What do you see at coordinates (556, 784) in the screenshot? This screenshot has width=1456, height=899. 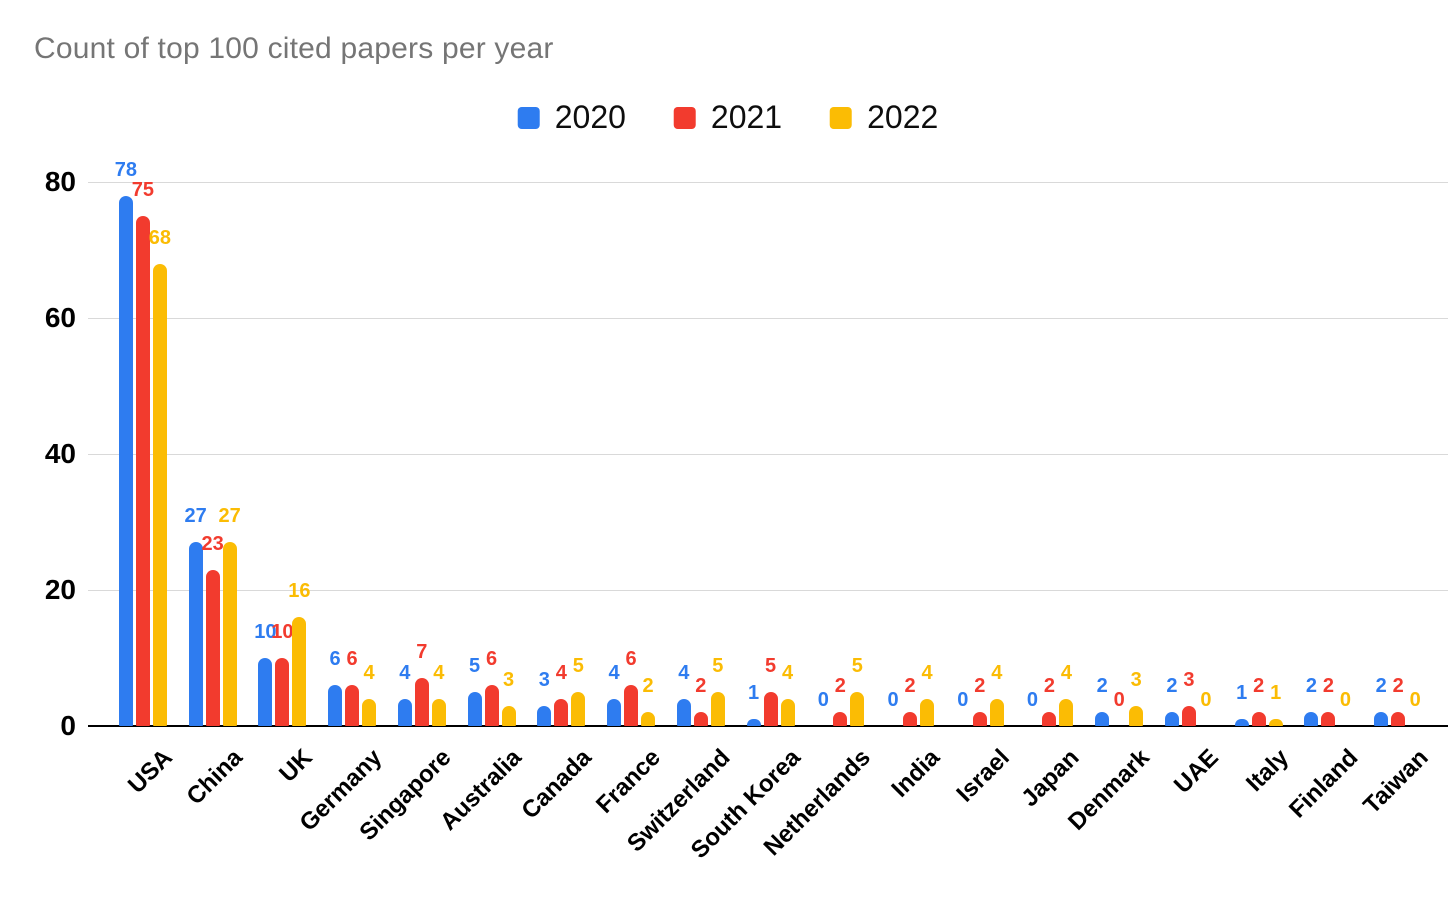 I see `x-axis-label-canada: Canada` at bounding box center [556, 784].